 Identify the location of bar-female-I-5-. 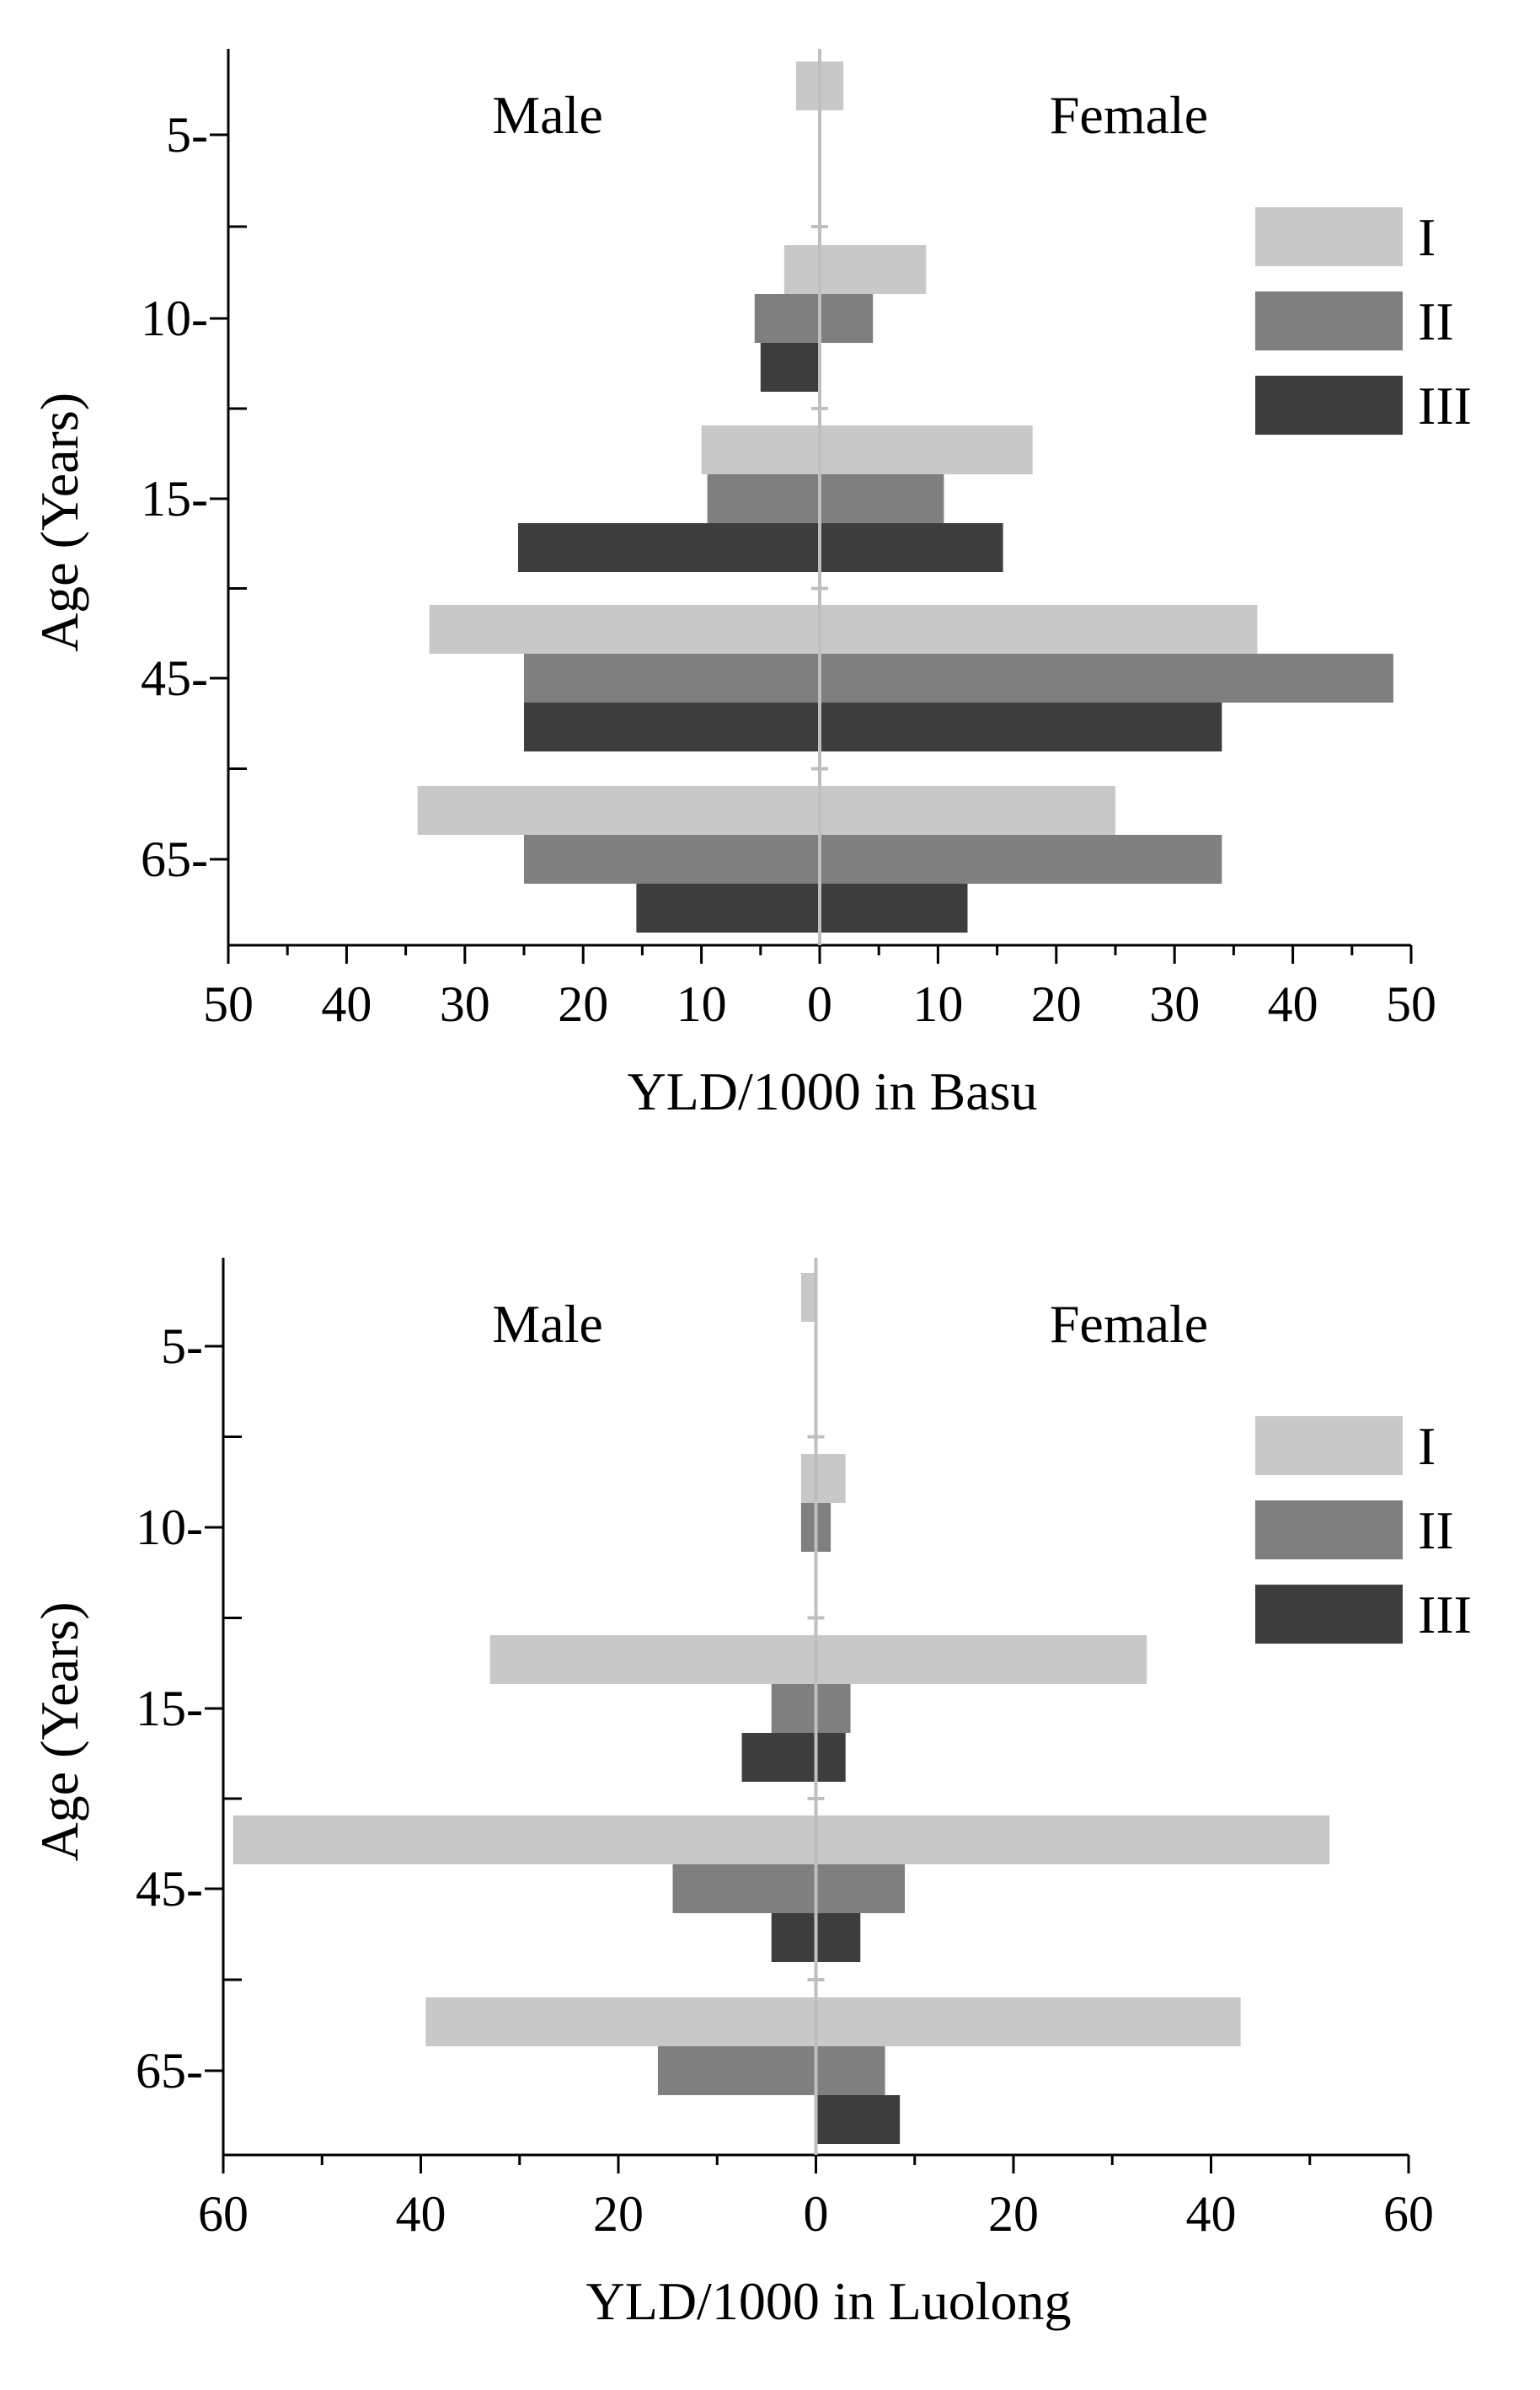
(832, 85).